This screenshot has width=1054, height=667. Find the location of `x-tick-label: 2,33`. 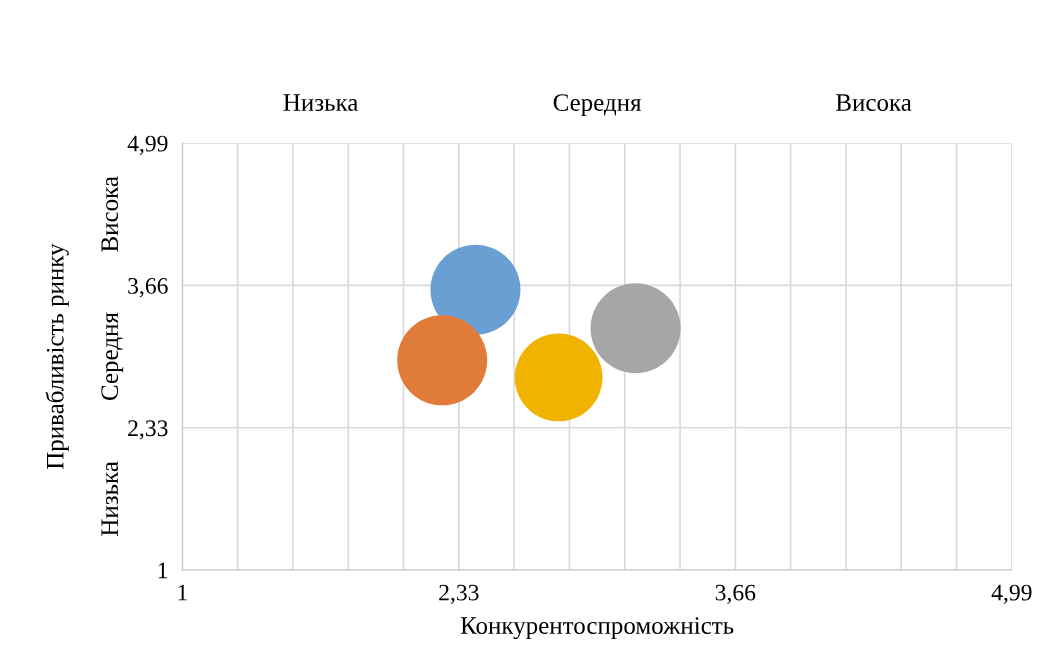

x-tick-label: 2,33 is located at coordinates (459, 594).